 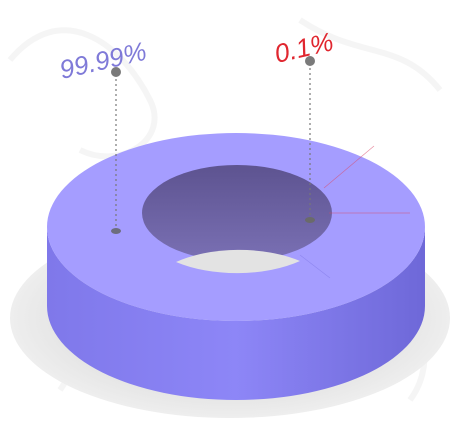 I want to click on leader-0-1-percent, so click(x=310, y=139).